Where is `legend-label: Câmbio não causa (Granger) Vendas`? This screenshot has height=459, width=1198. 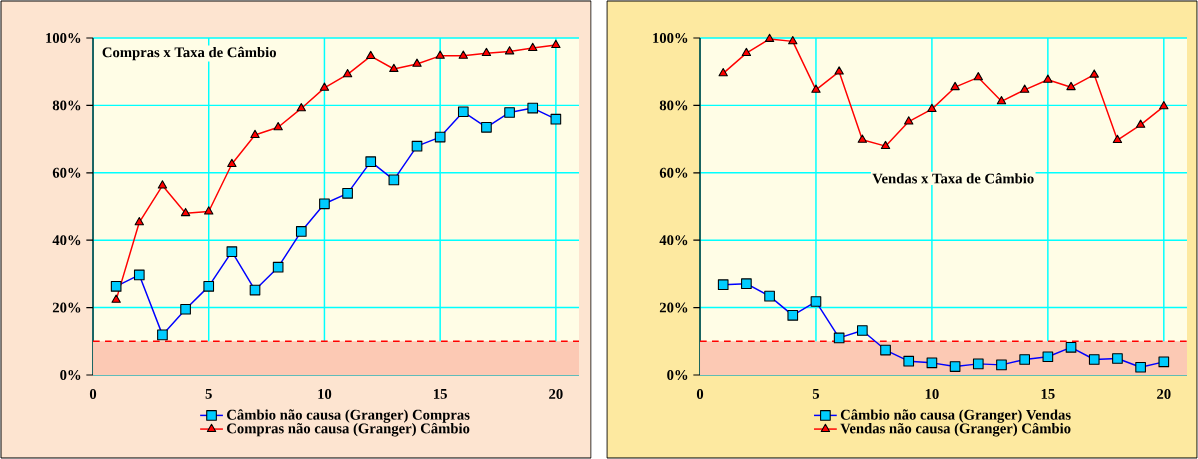
legend-label: Câmbio não causa (Granger) Vendas is located at coordinates (955, 416).